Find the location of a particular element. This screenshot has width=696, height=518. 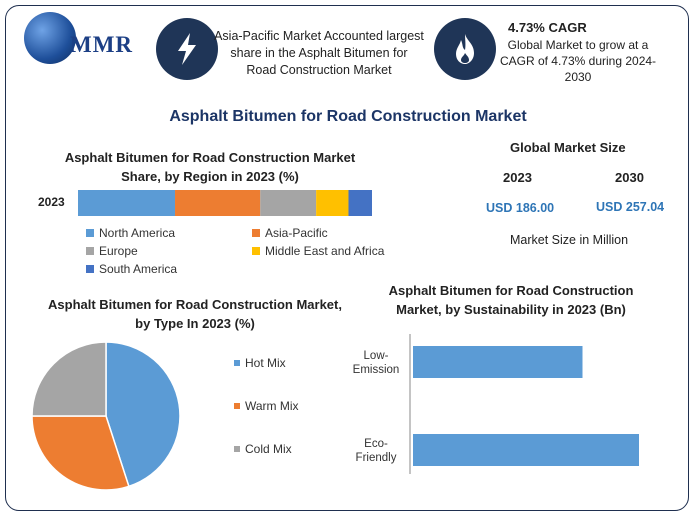

cagr-title: 4.73% CAGR is located at coordinates (547, 27).